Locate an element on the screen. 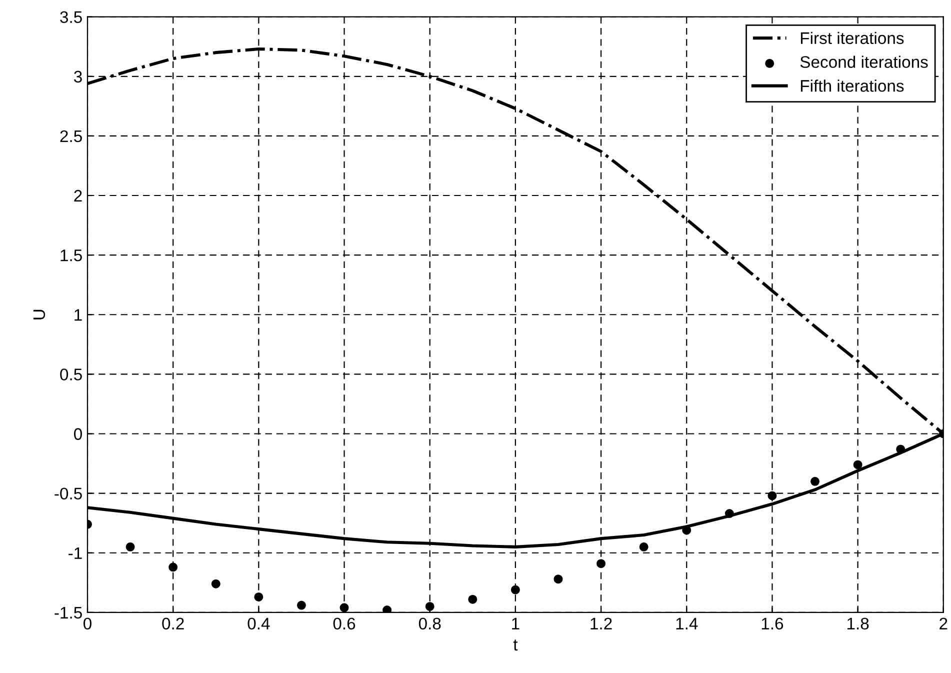  x-tick-label: 0 is located at coordinates (88, 624).